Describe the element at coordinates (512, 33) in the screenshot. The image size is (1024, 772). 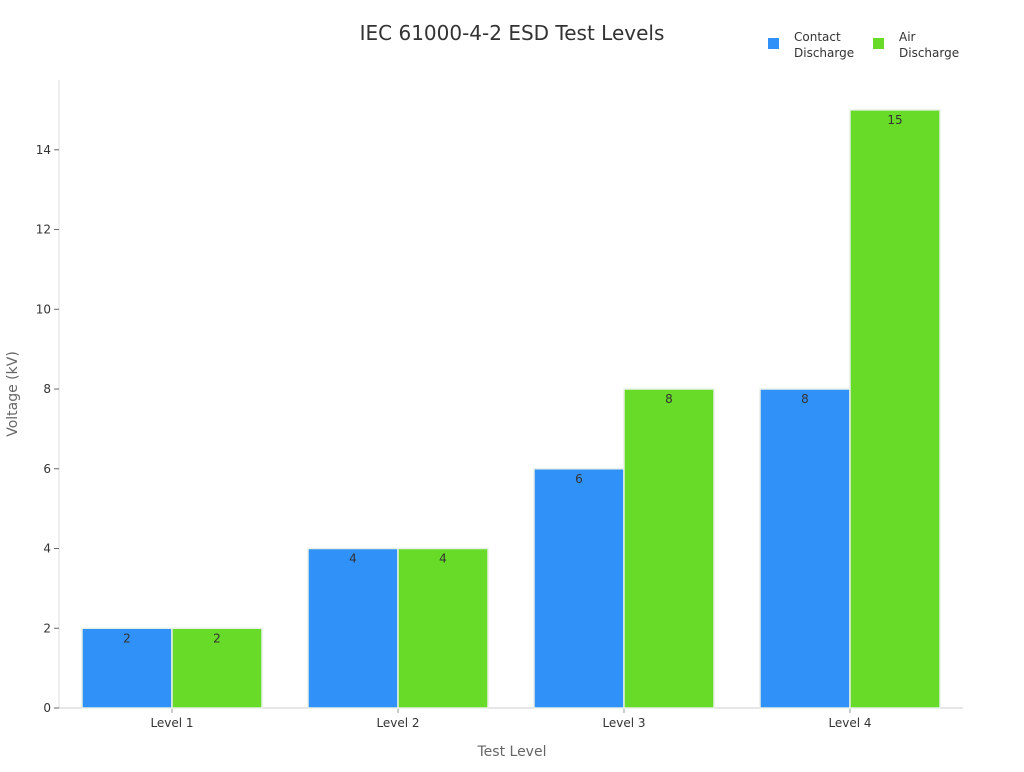
I see `chart-title: IEC 61000-4-2 ESD Test Levels` at that location.